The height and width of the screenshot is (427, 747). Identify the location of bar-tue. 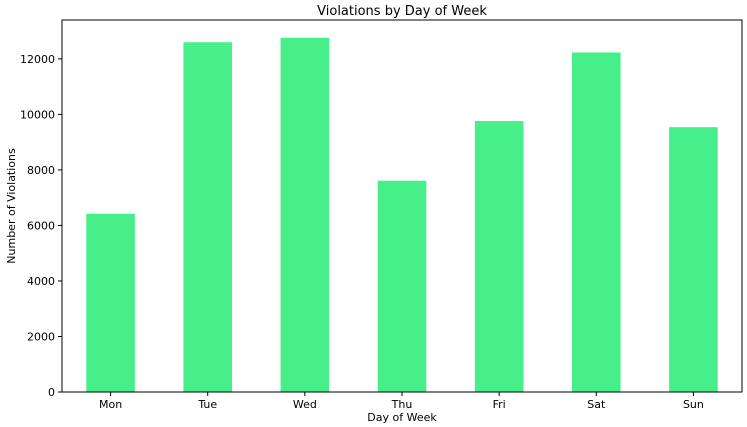
(207, 217).